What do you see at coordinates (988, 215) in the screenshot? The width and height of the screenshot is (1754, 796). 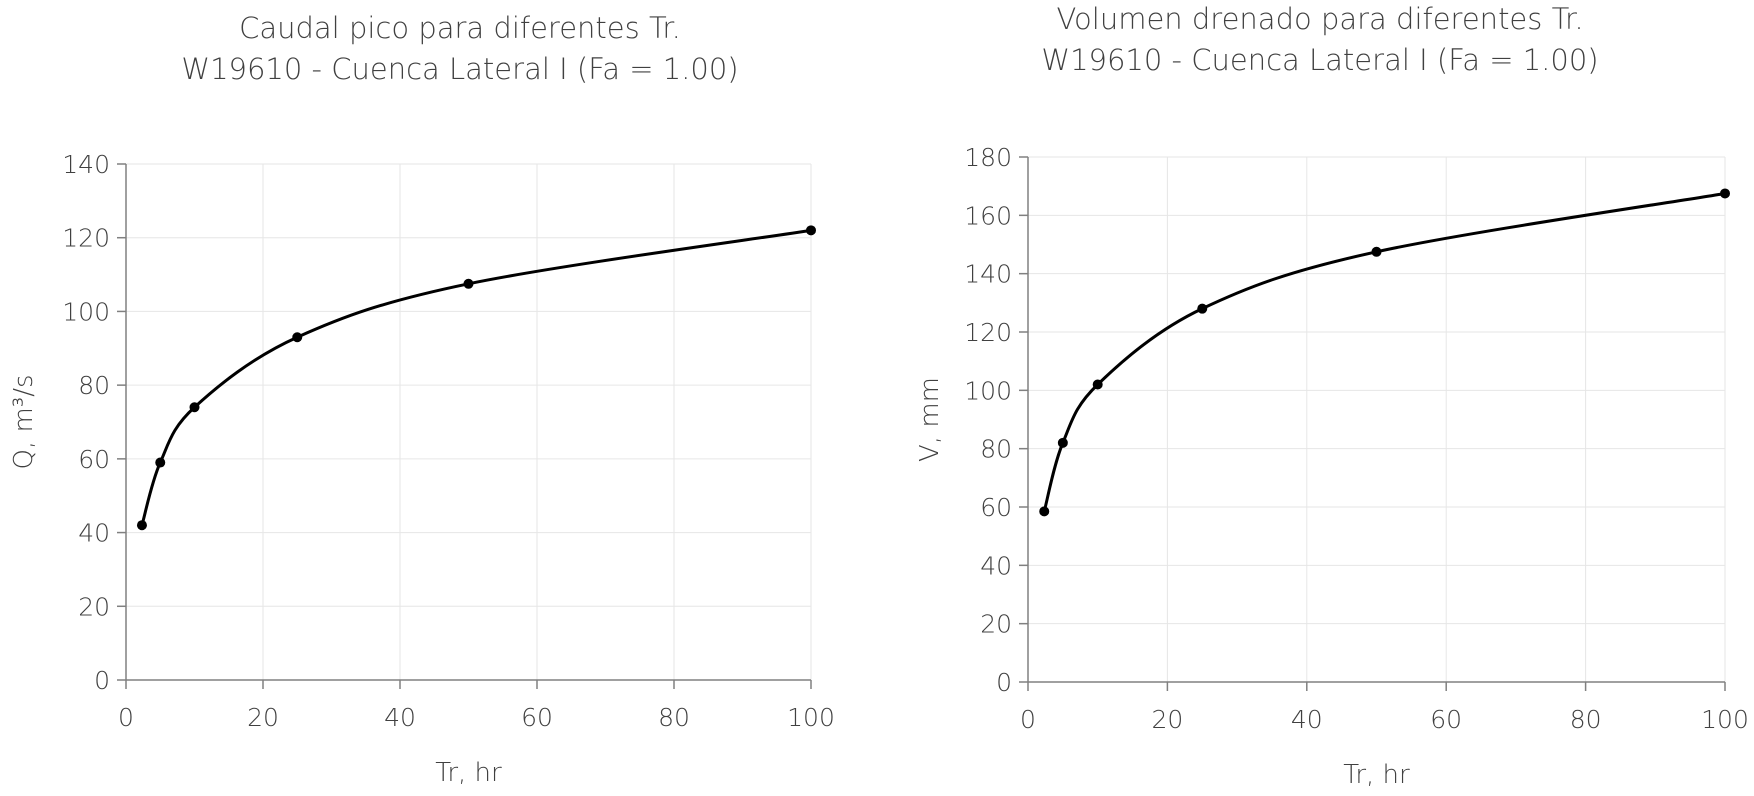 I see `y-tick-label: 160` at bounding box center [988, 215].